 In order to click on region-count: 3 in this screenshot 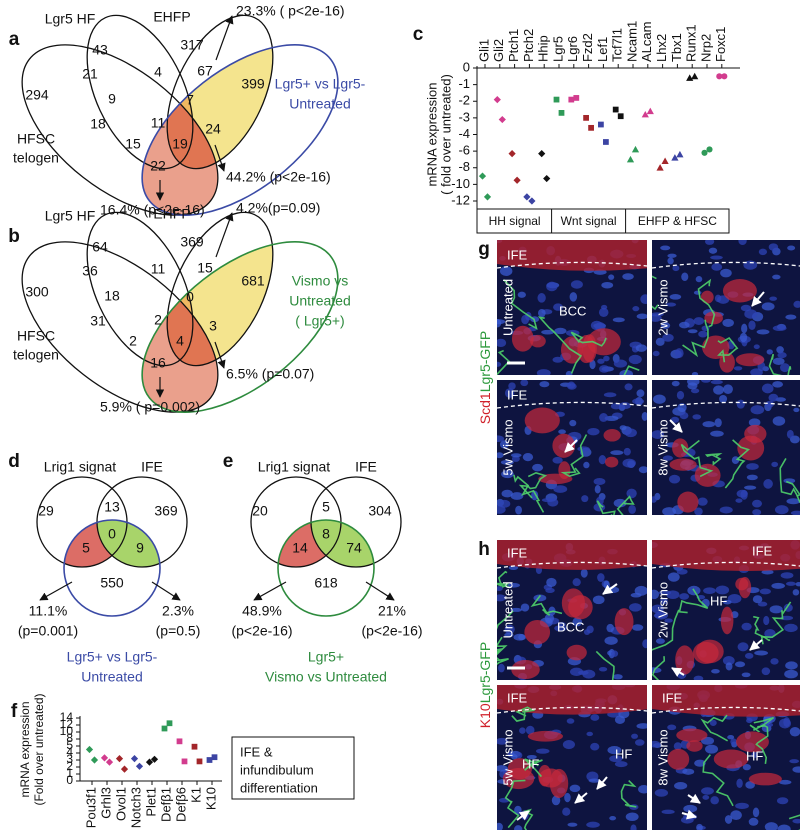, I will do `click(213, 326)`.